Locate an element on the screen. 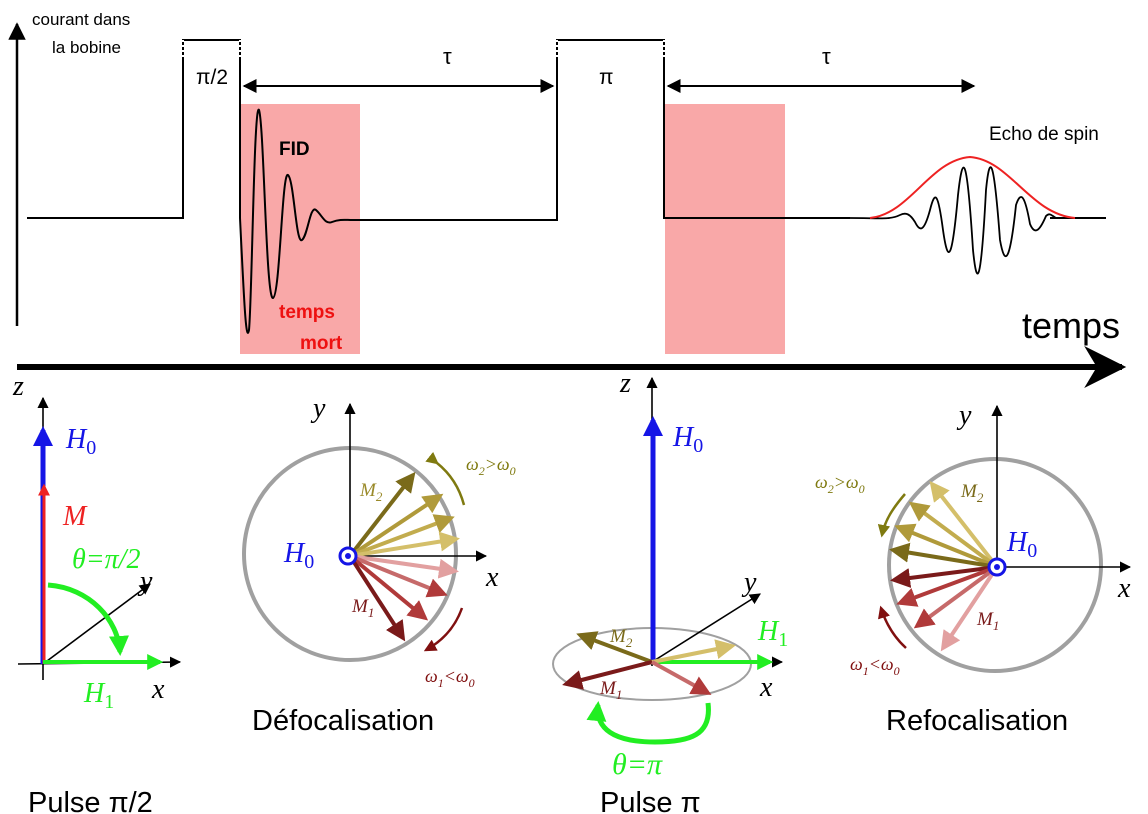 The image size is (1148, 814). panel-defocus: y x M2 M1 H0 ω2>ω0 ω1<ω0 Défocalisation is located at coordinates (379, 565).